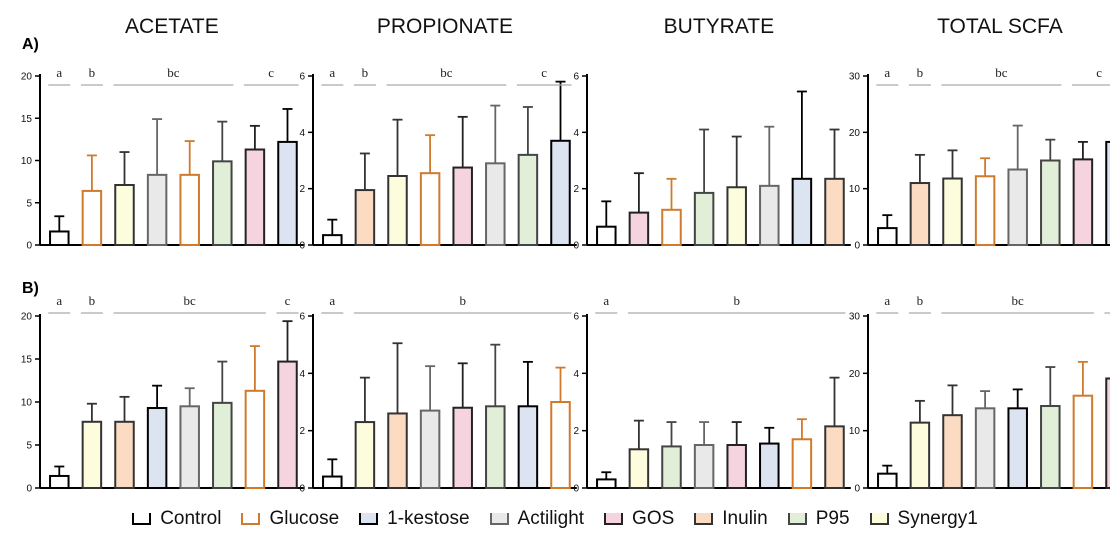 This screenshot has height=536, width=1110. Describe the element at coordinates (802, 463) in the screenshot. I see `panel-7-bar-glucose` at that location.